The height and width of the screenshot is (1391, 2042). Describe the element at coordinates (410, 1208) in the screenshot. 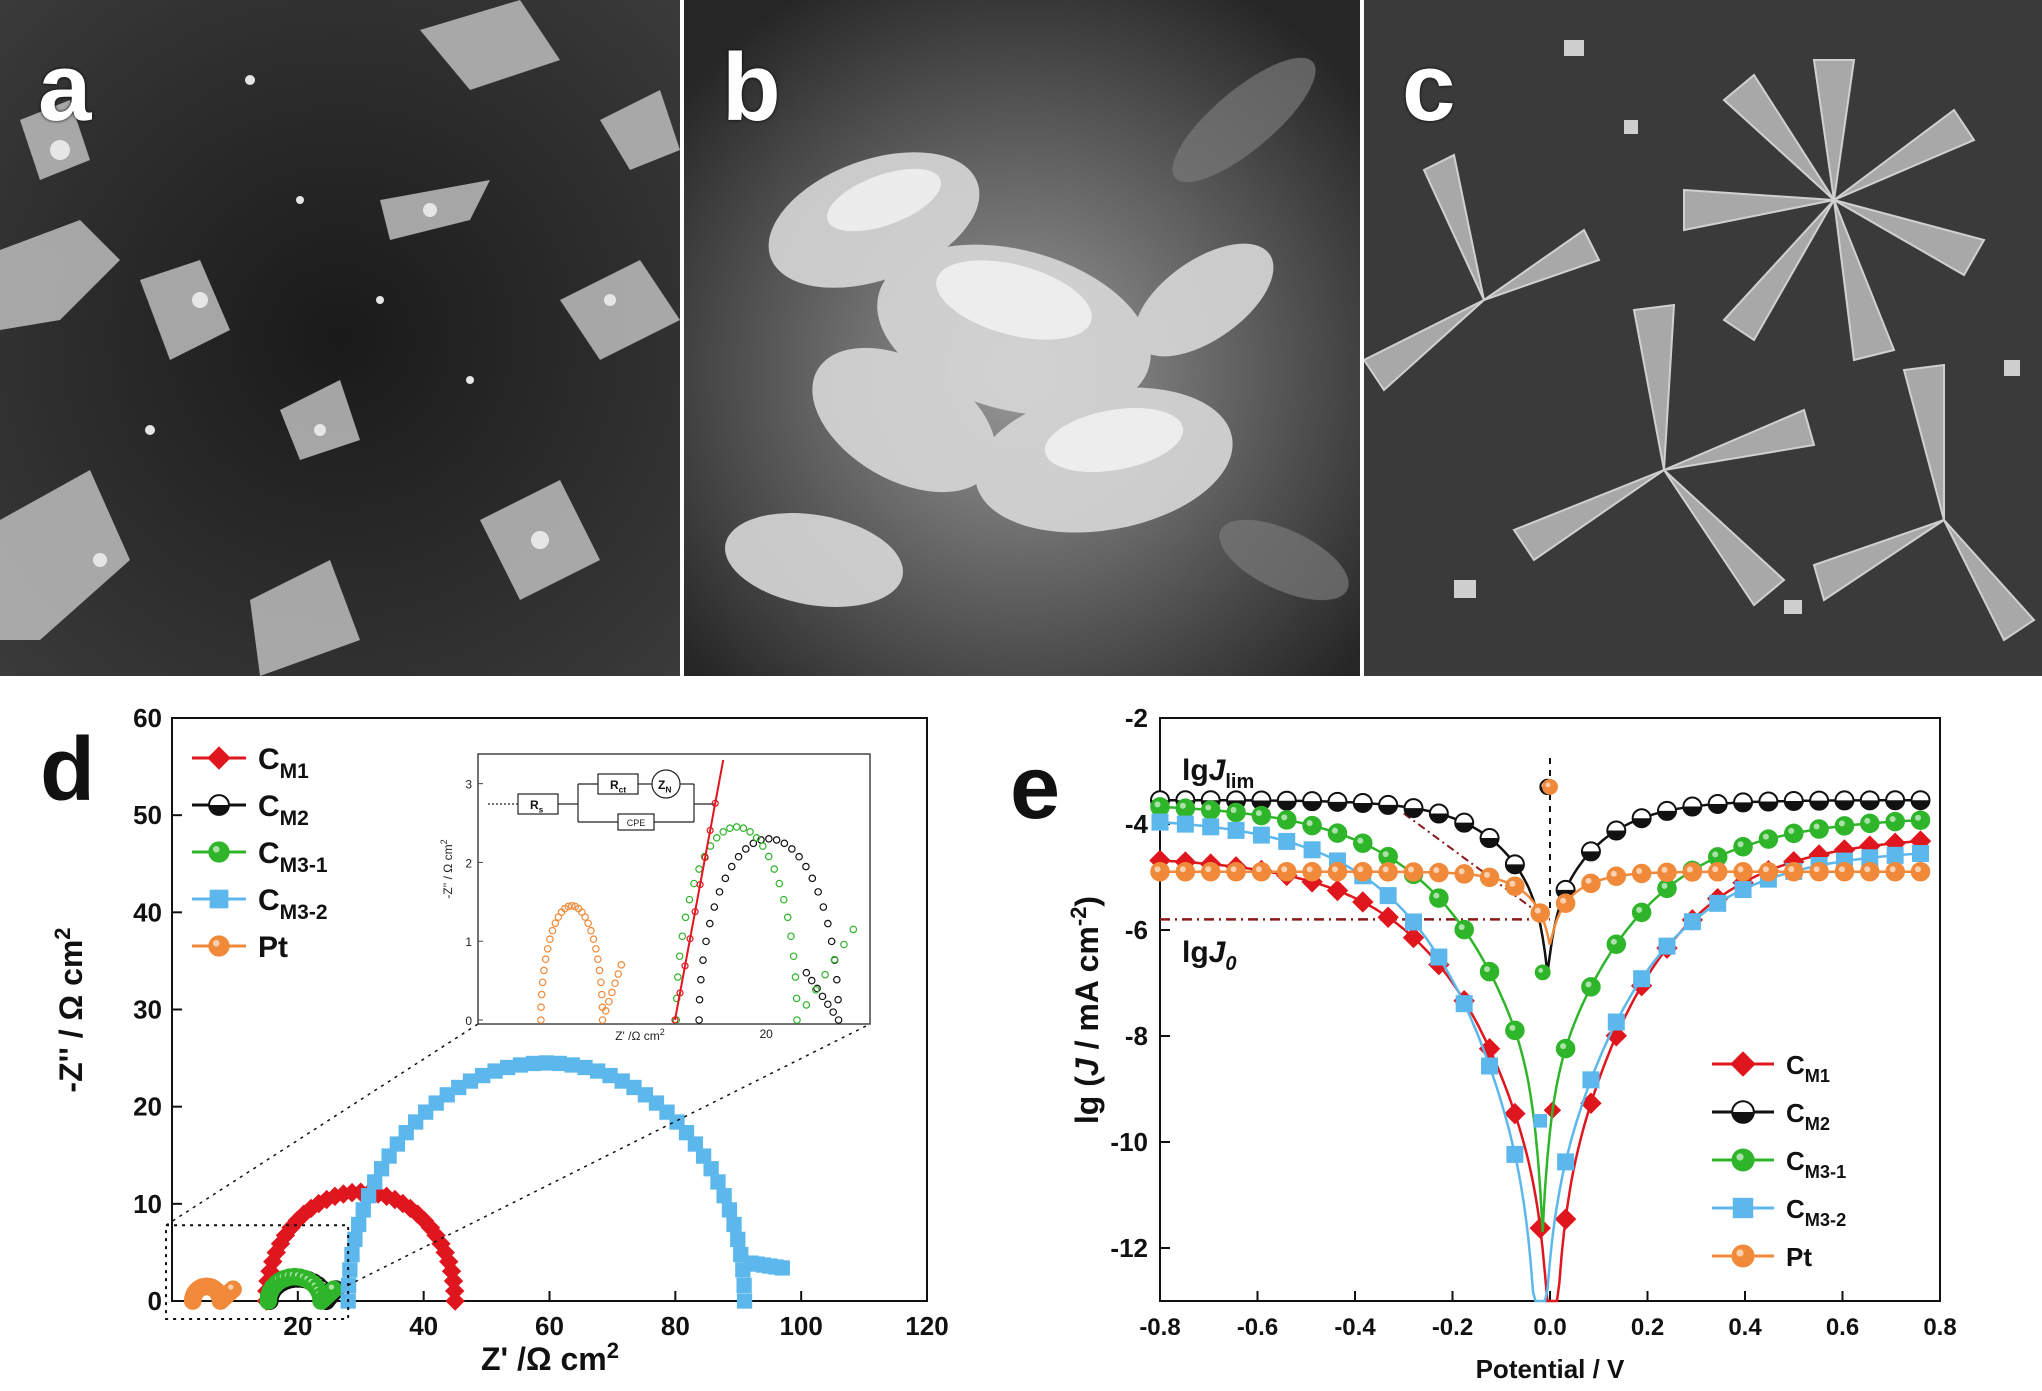

I see `nyquist-point-CM1` at that location.